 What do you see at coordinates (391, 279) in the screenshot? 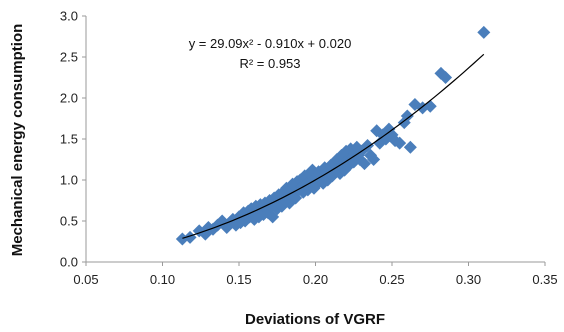
I see `x-tick-label: 0.25` at bounding box center [391, 279].